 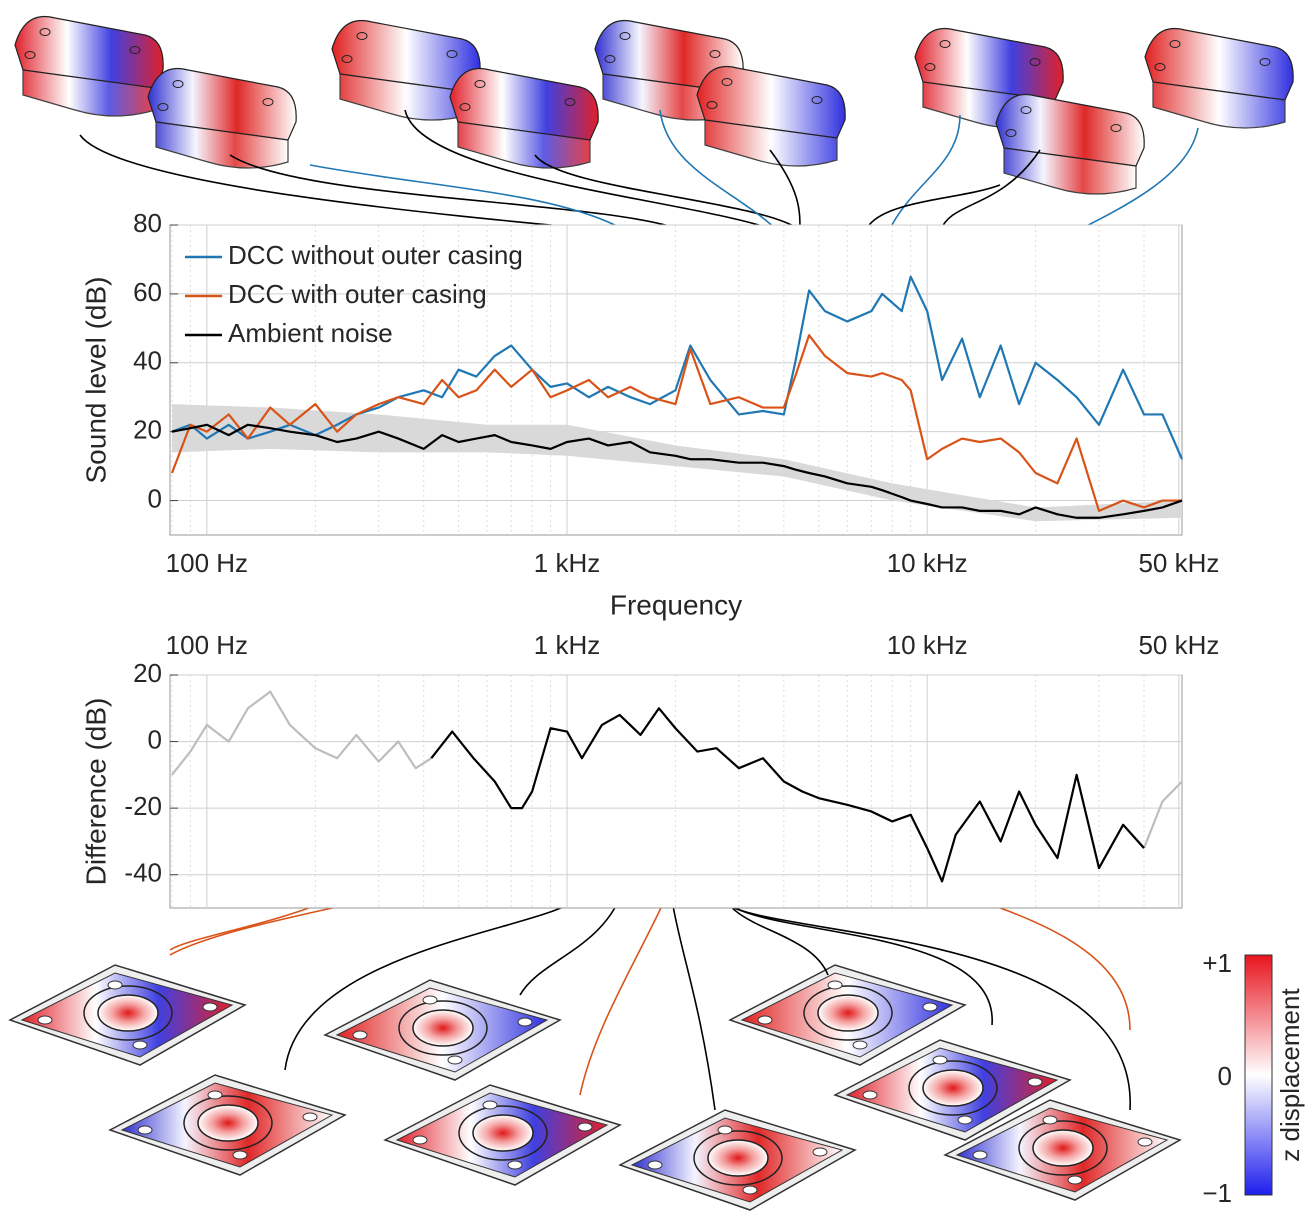 What do you see at coordinates (1290, 1075) in the screenshot?
I see `colorbar-title: z displacement` at bounding box center [1290, 1075].